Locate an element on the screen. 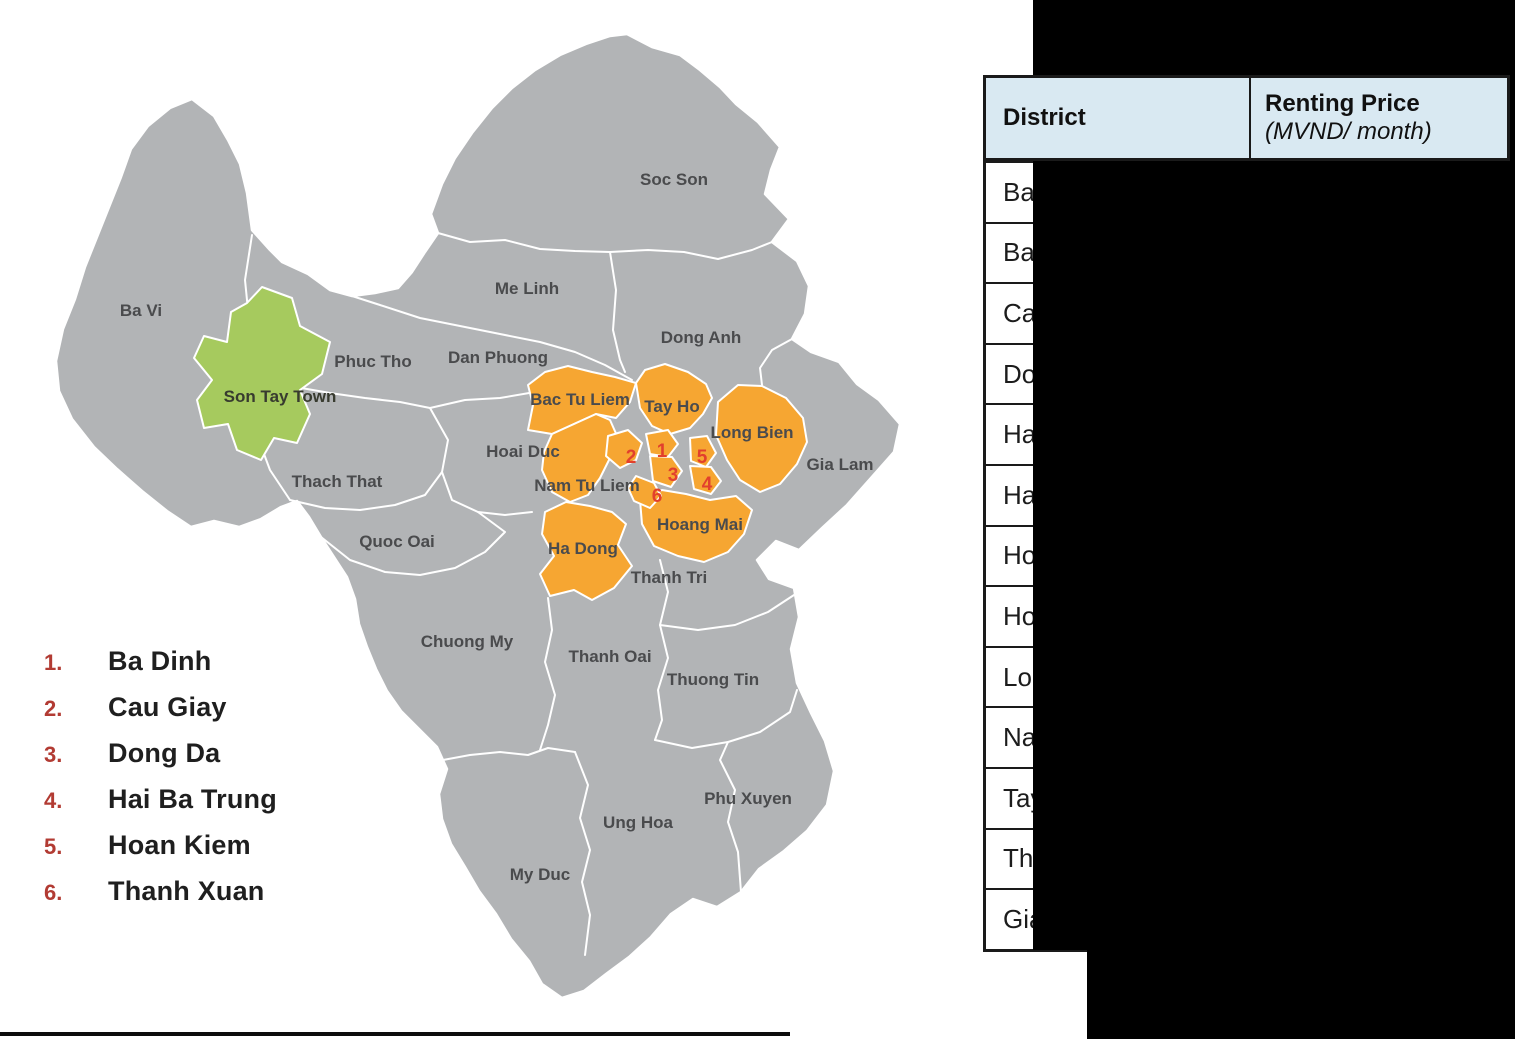 The width and height of the screenshot is (1515, 1039). map-label-me-linh: Me Linh is located at coordinates (527, 288).